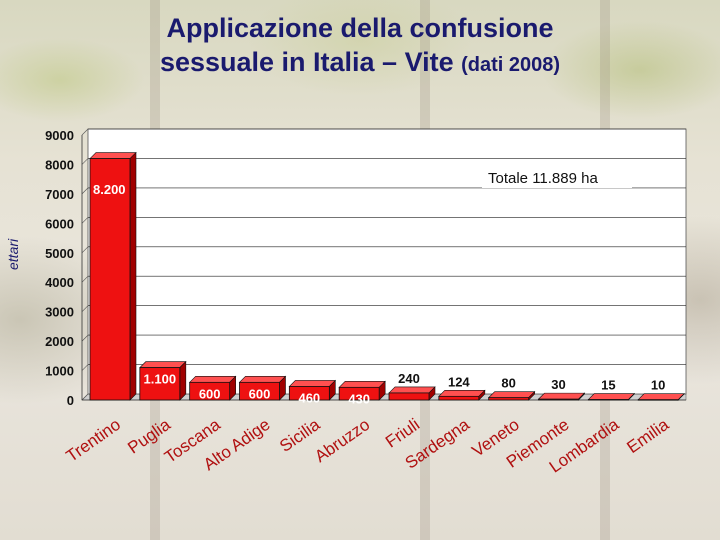 The width and height of the screenshot is (720, 540). I want to click on y-tick-label: 0, so click(70, 400).